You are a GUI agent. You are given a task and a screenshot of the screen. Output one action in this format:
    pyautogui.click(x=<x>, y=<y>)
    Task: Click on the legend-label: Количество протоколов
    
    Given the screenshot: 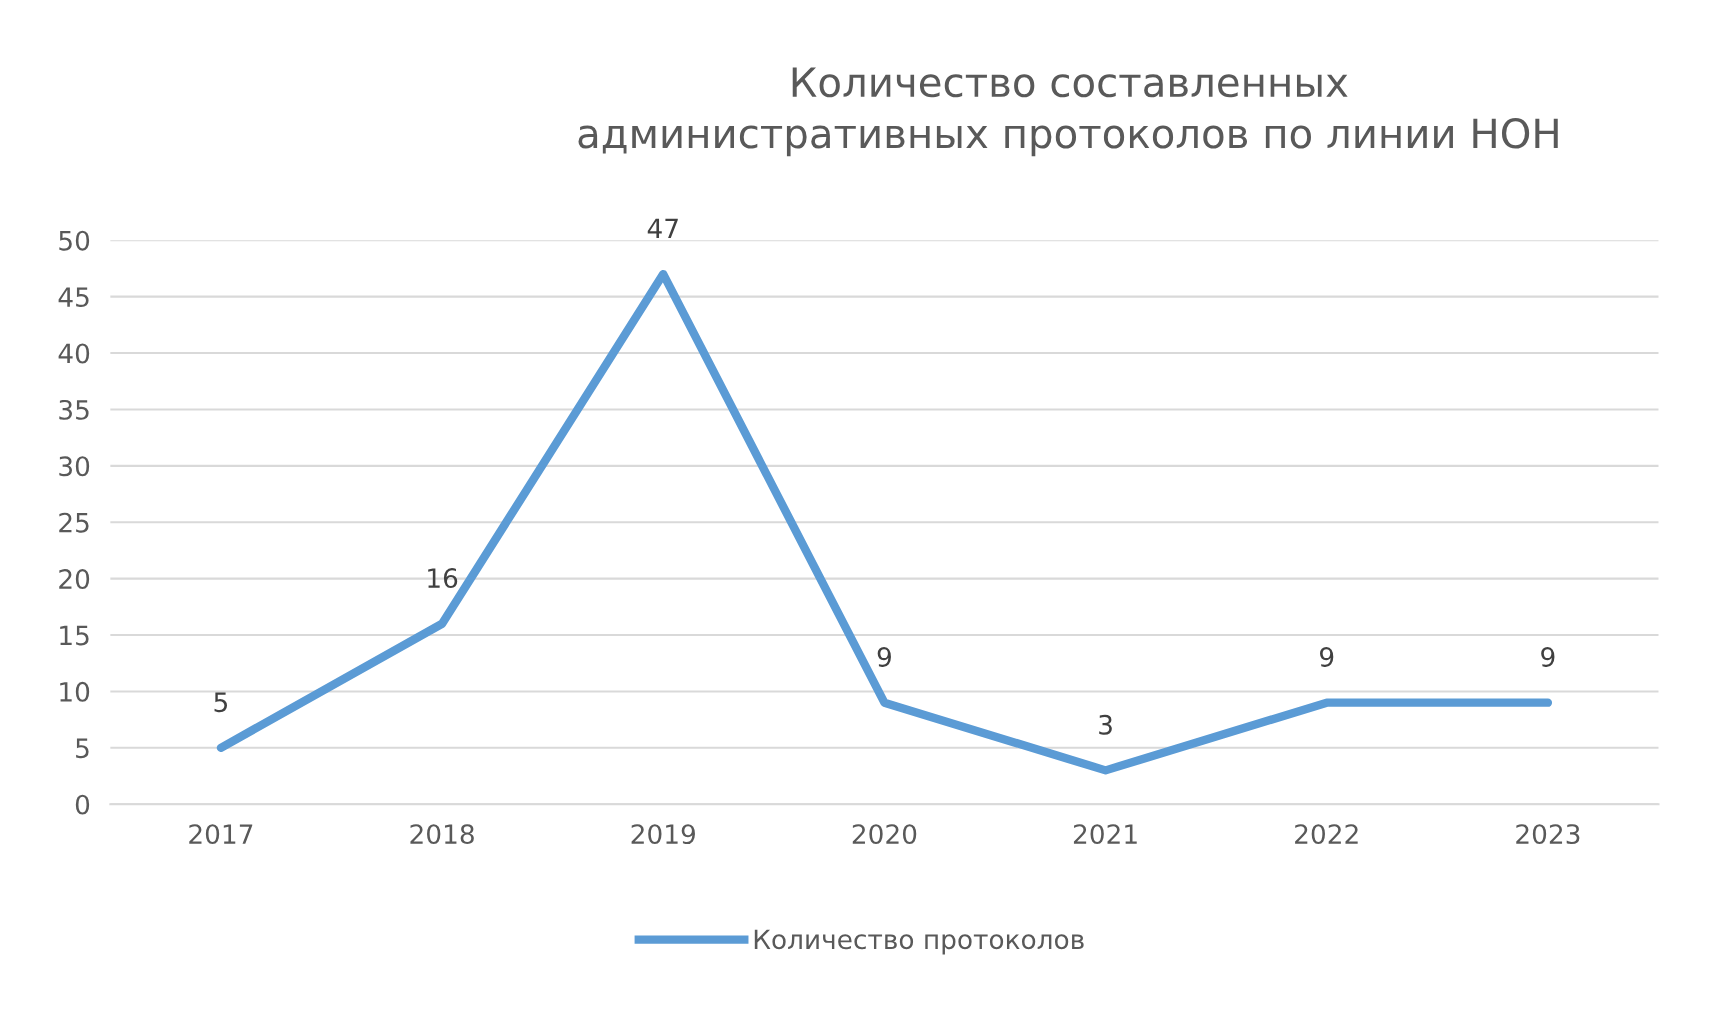 What is the action you would take?
    pyautogui.click(x=919, y=942)
    